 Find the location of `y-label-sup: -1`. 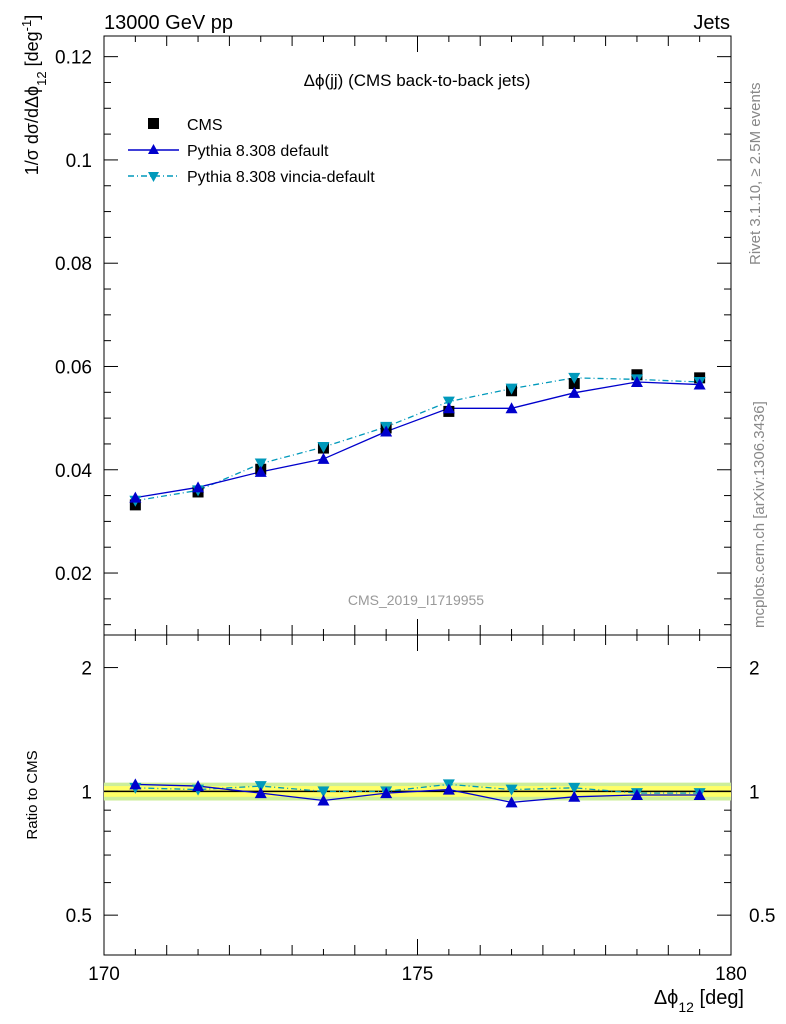

y-label-sup: -1 is located at coordinates (26, 26).